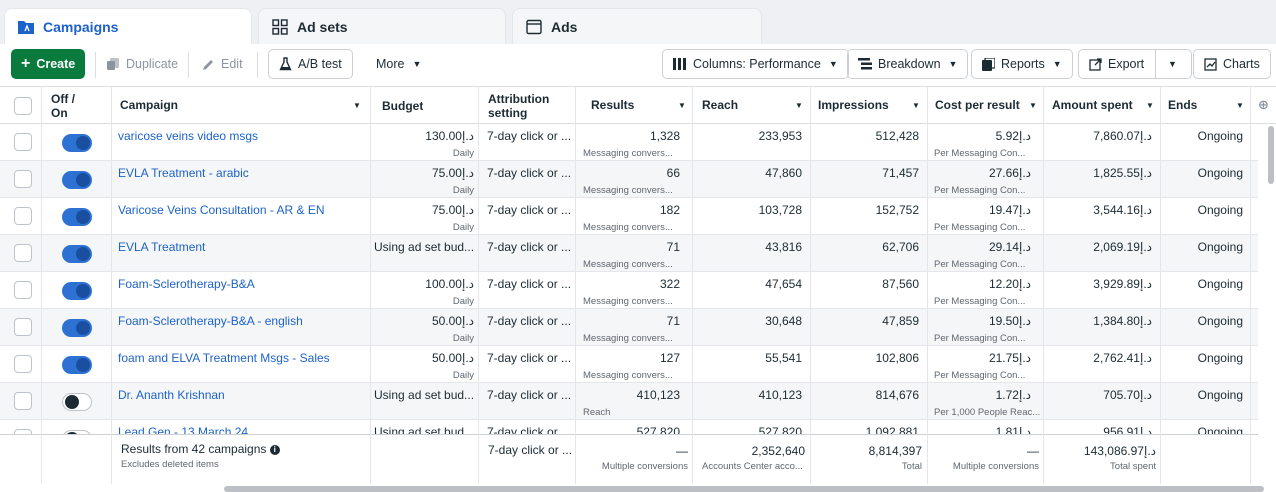  Describe the element at coordinates (1095, 64) in the screenshot. I see `export-icon` at that location.